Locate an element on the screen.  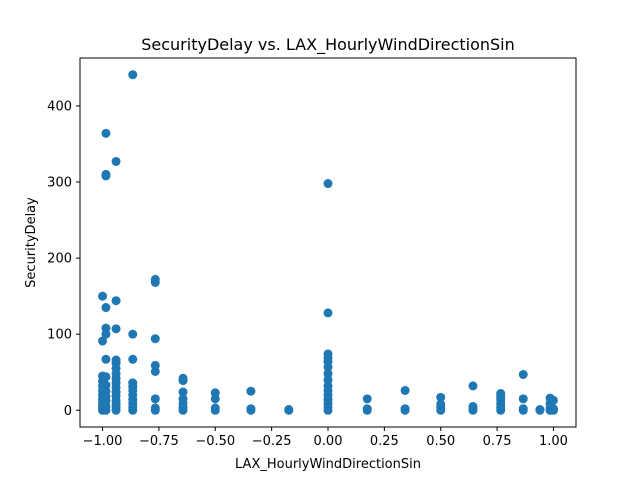
x-tick-label: 0.50 is located at coordinates (440, 441).